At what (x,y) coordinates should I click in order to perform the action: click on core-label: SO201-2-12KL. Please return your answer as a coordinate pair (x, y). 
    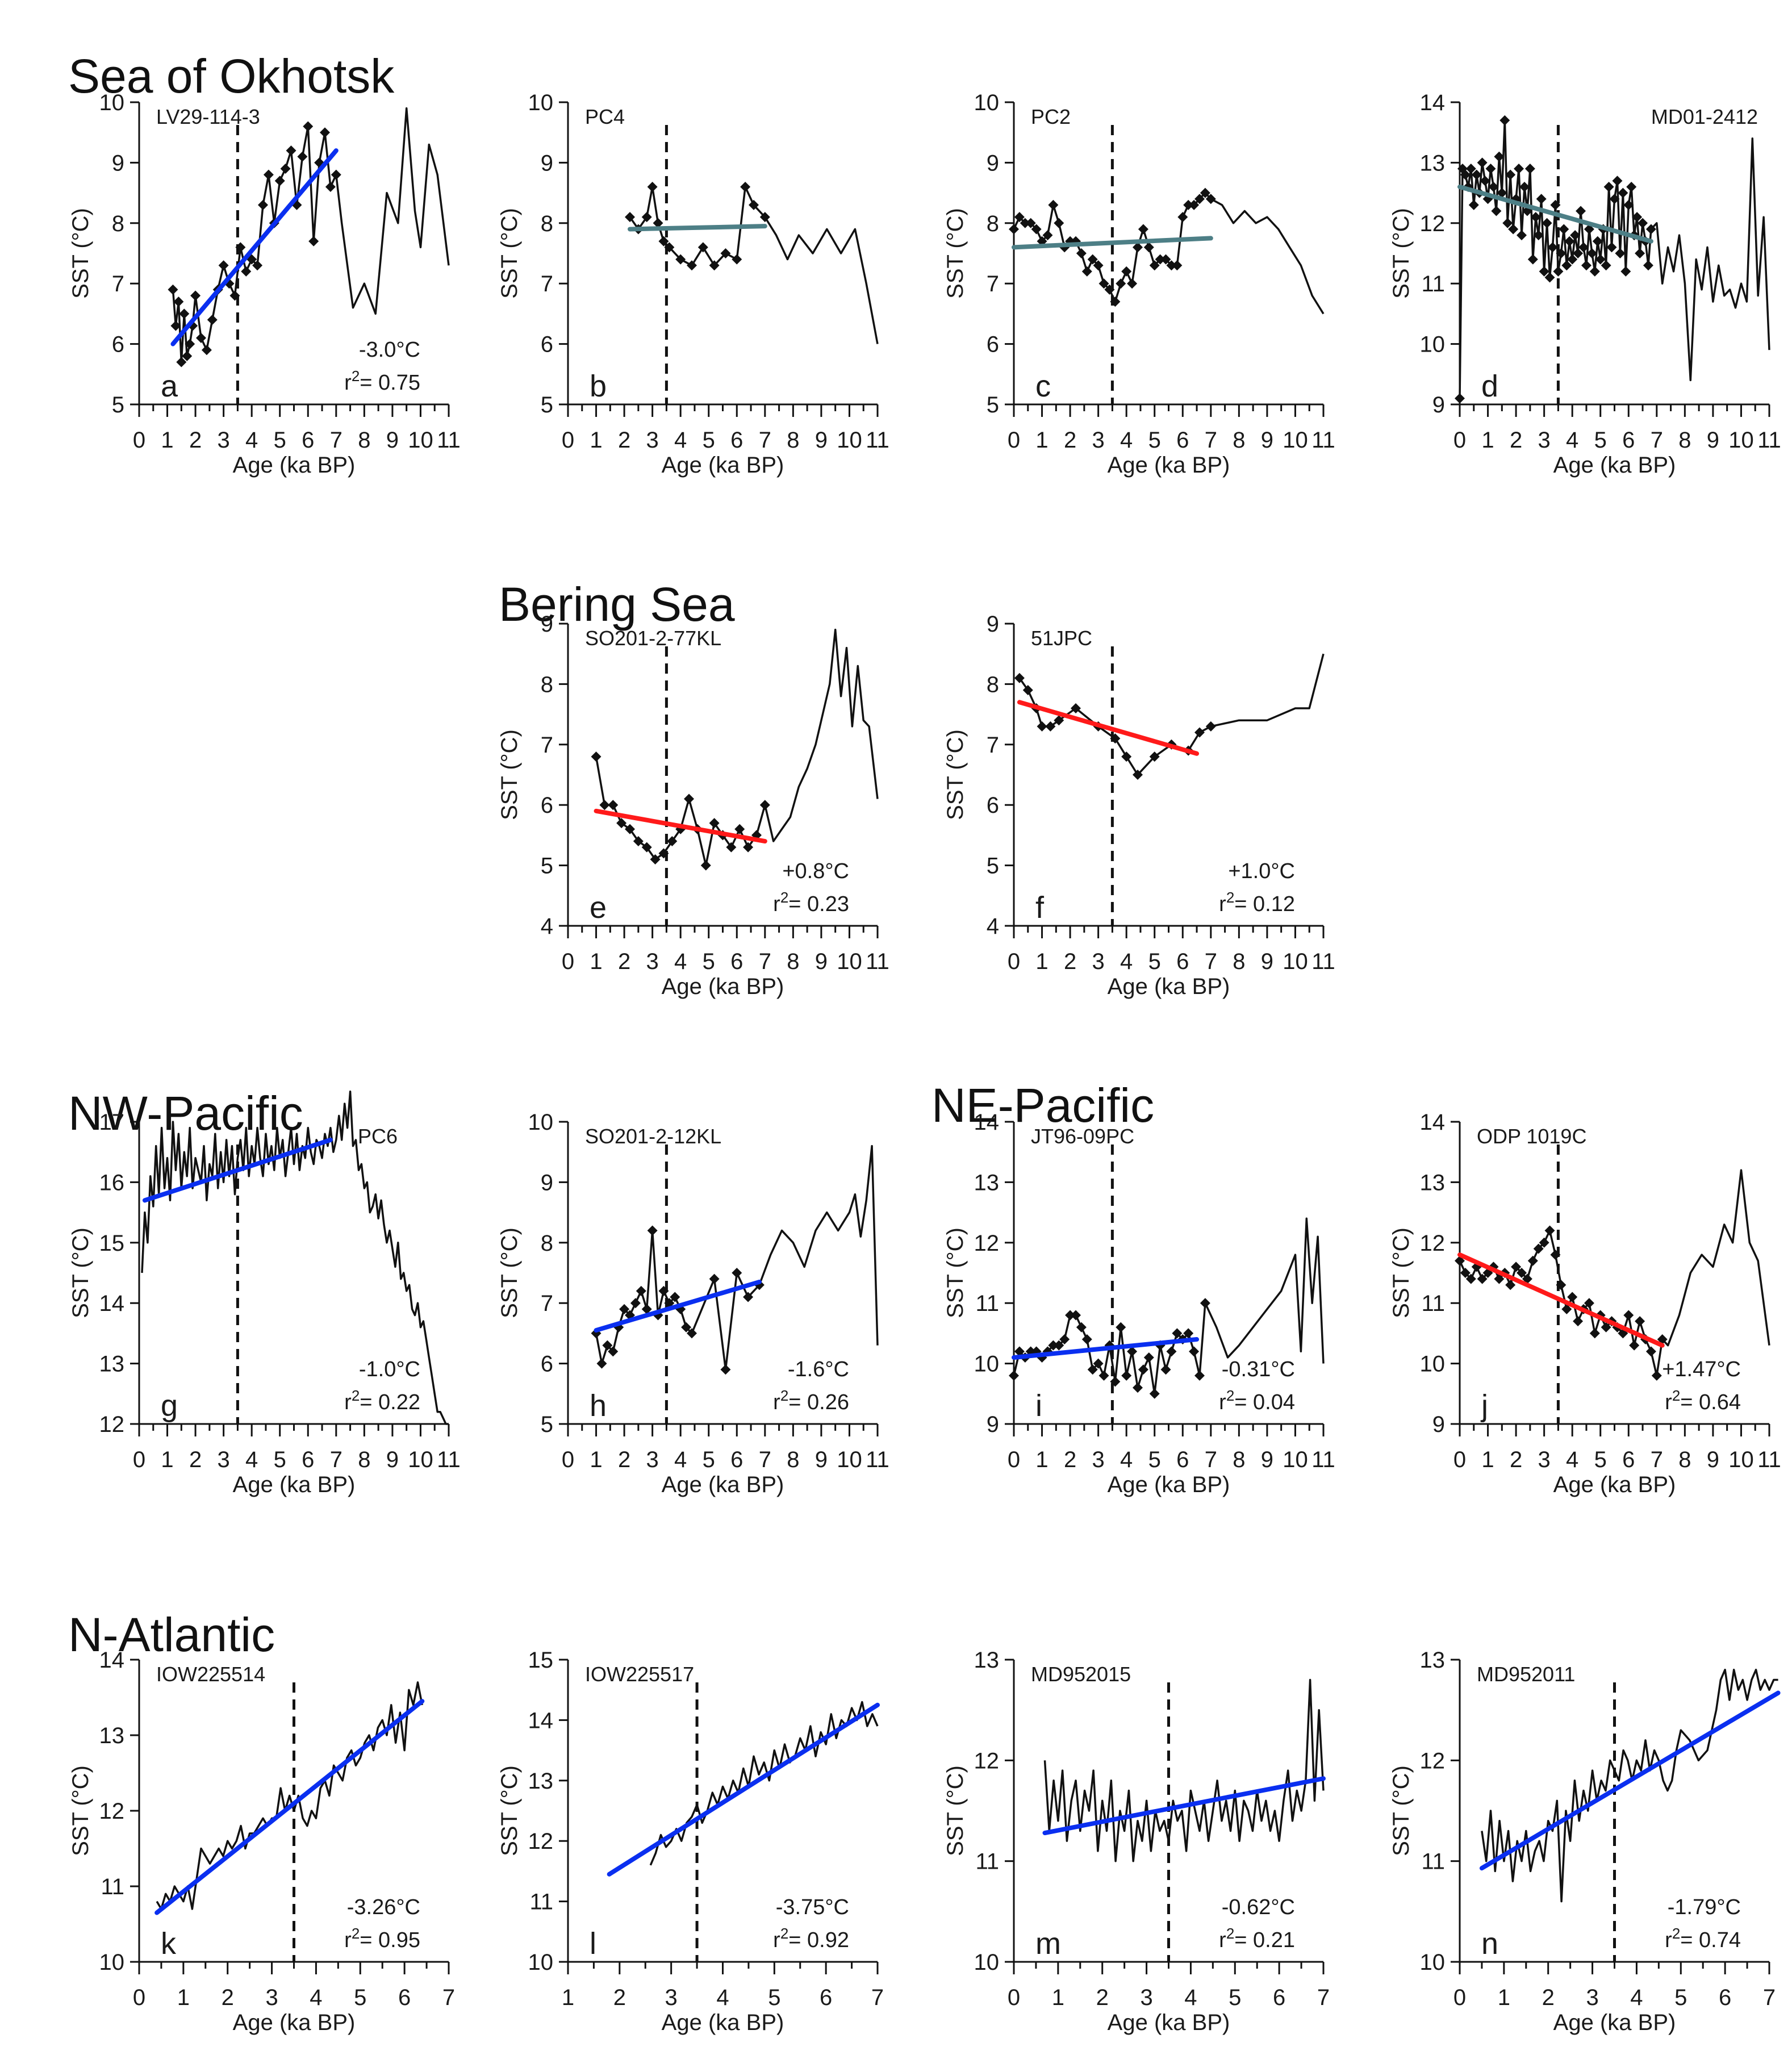
    Looking at the image, I should click on (653, 1136).